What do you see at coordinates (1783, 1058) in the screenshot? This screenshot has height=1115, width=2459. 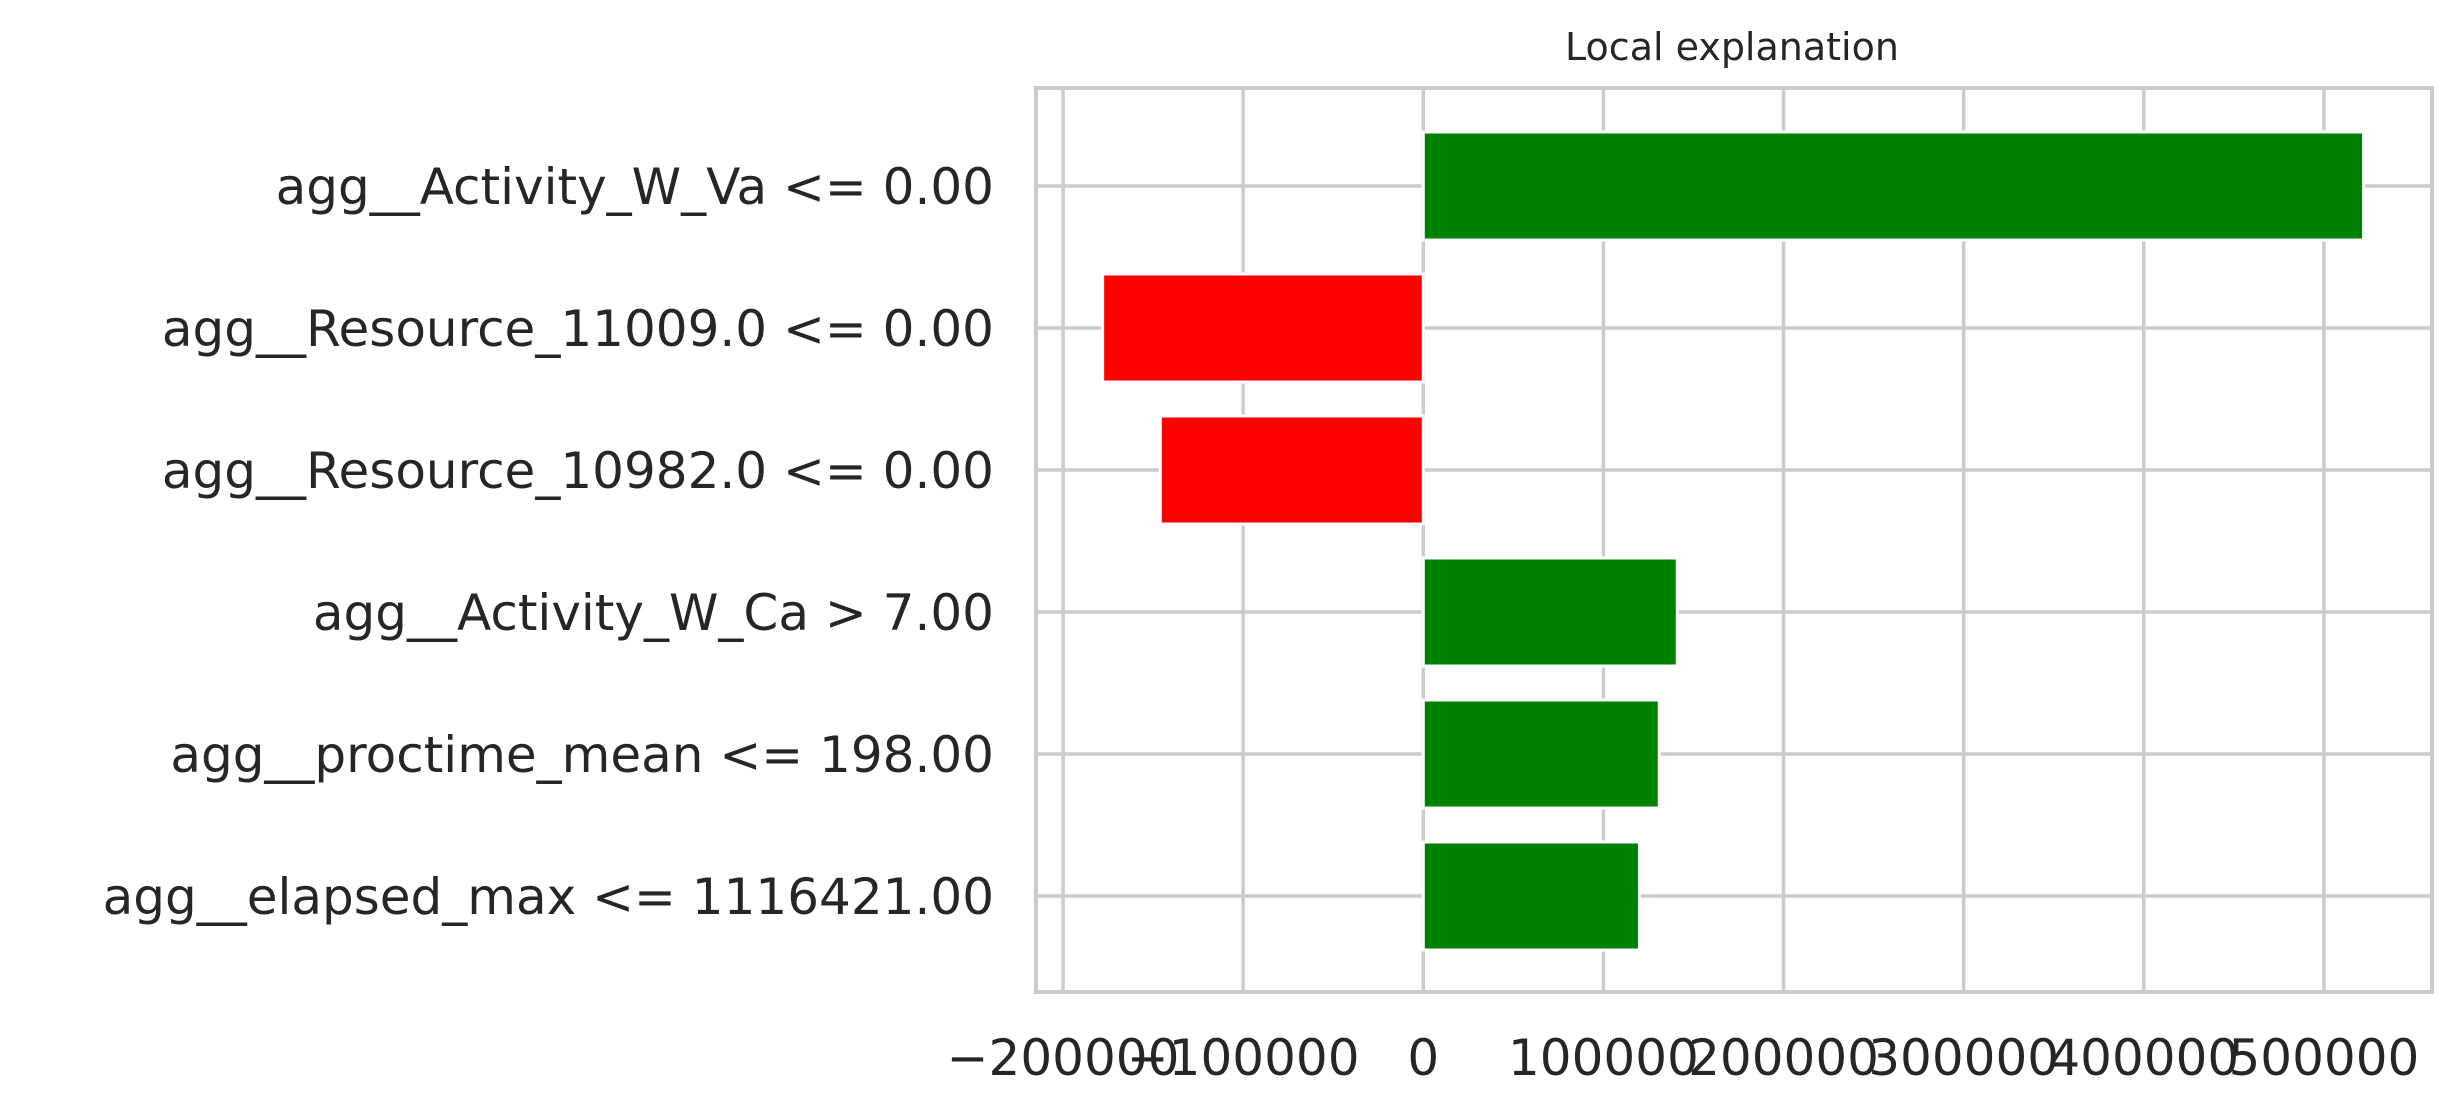 I see `x-tick-label: 200000` at bounding box center [1783, 1058].